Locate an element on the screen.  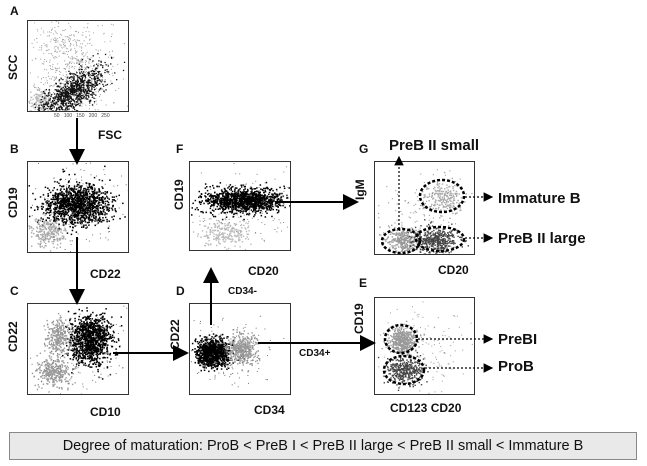
gate-label-preb2-large: PreB II large is located at coordinates (542, 238).